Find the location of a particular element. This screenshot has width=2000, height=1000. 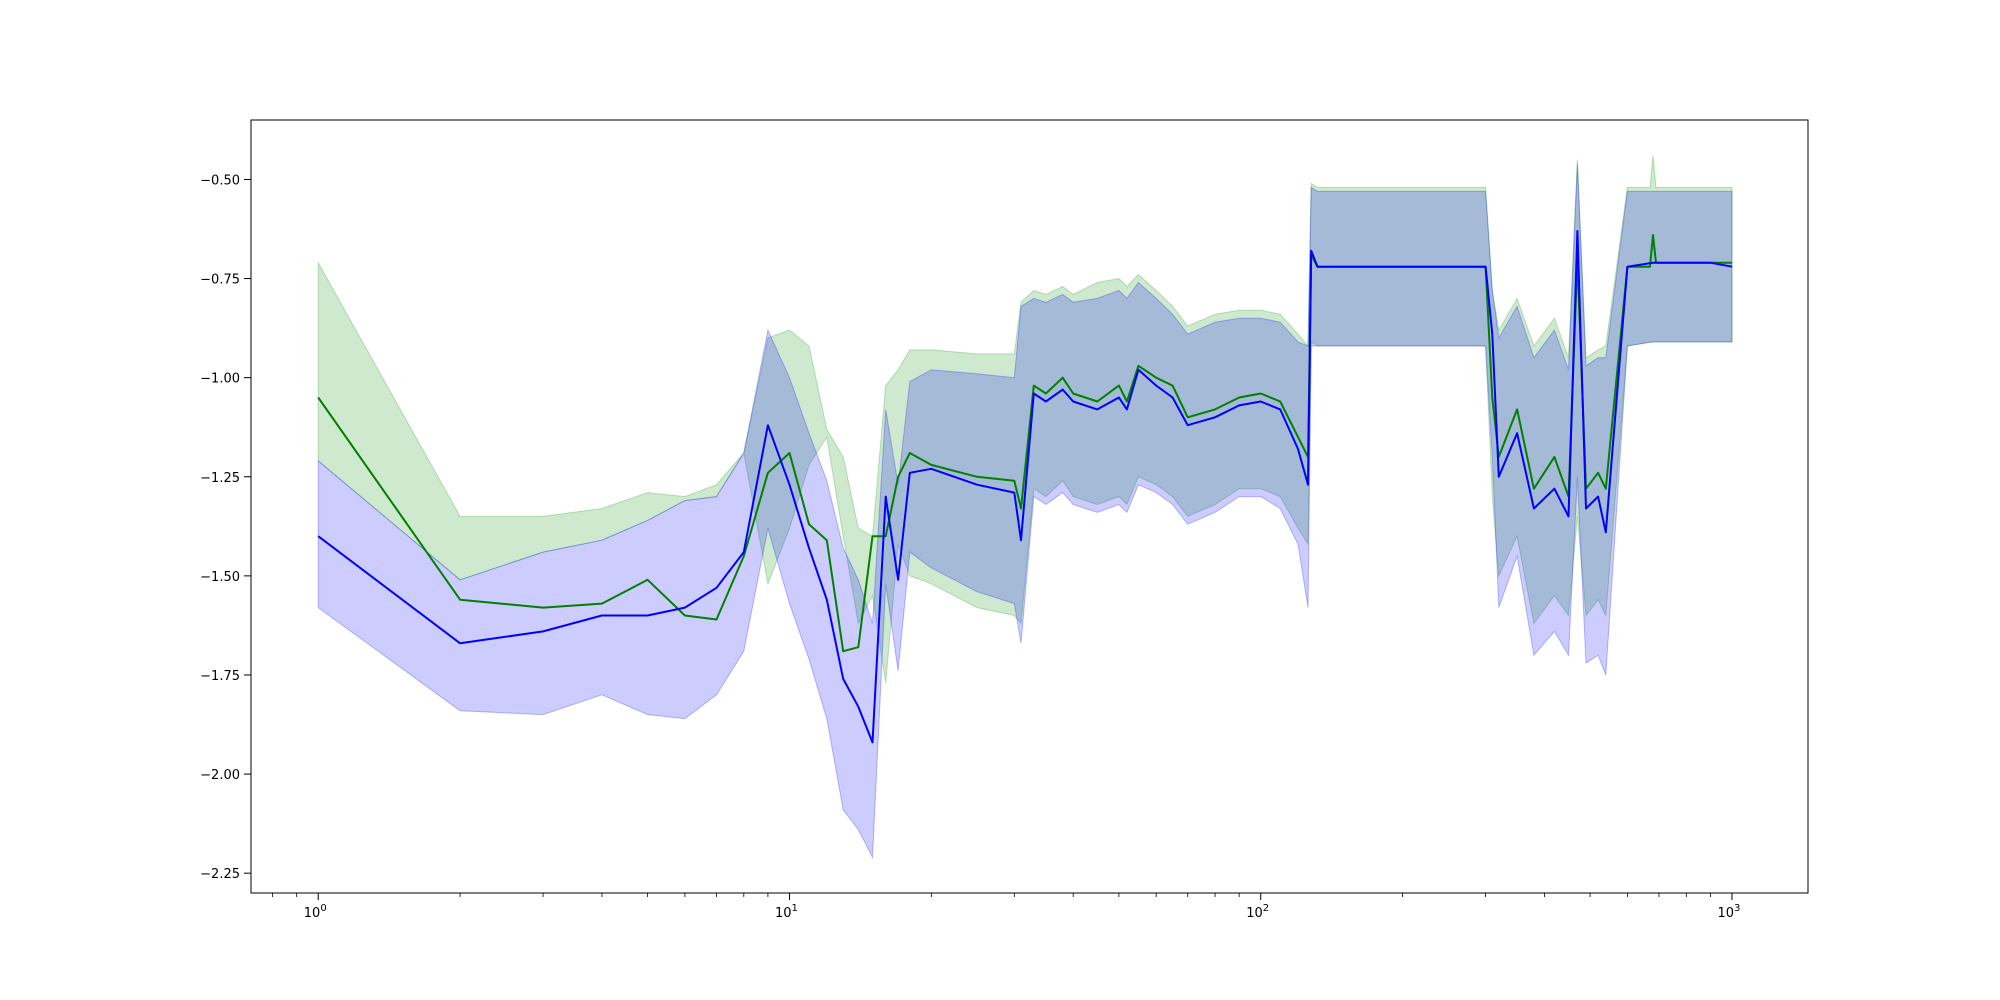

y-tick-label-7: −2.25 is located at coordinates (220, 874).